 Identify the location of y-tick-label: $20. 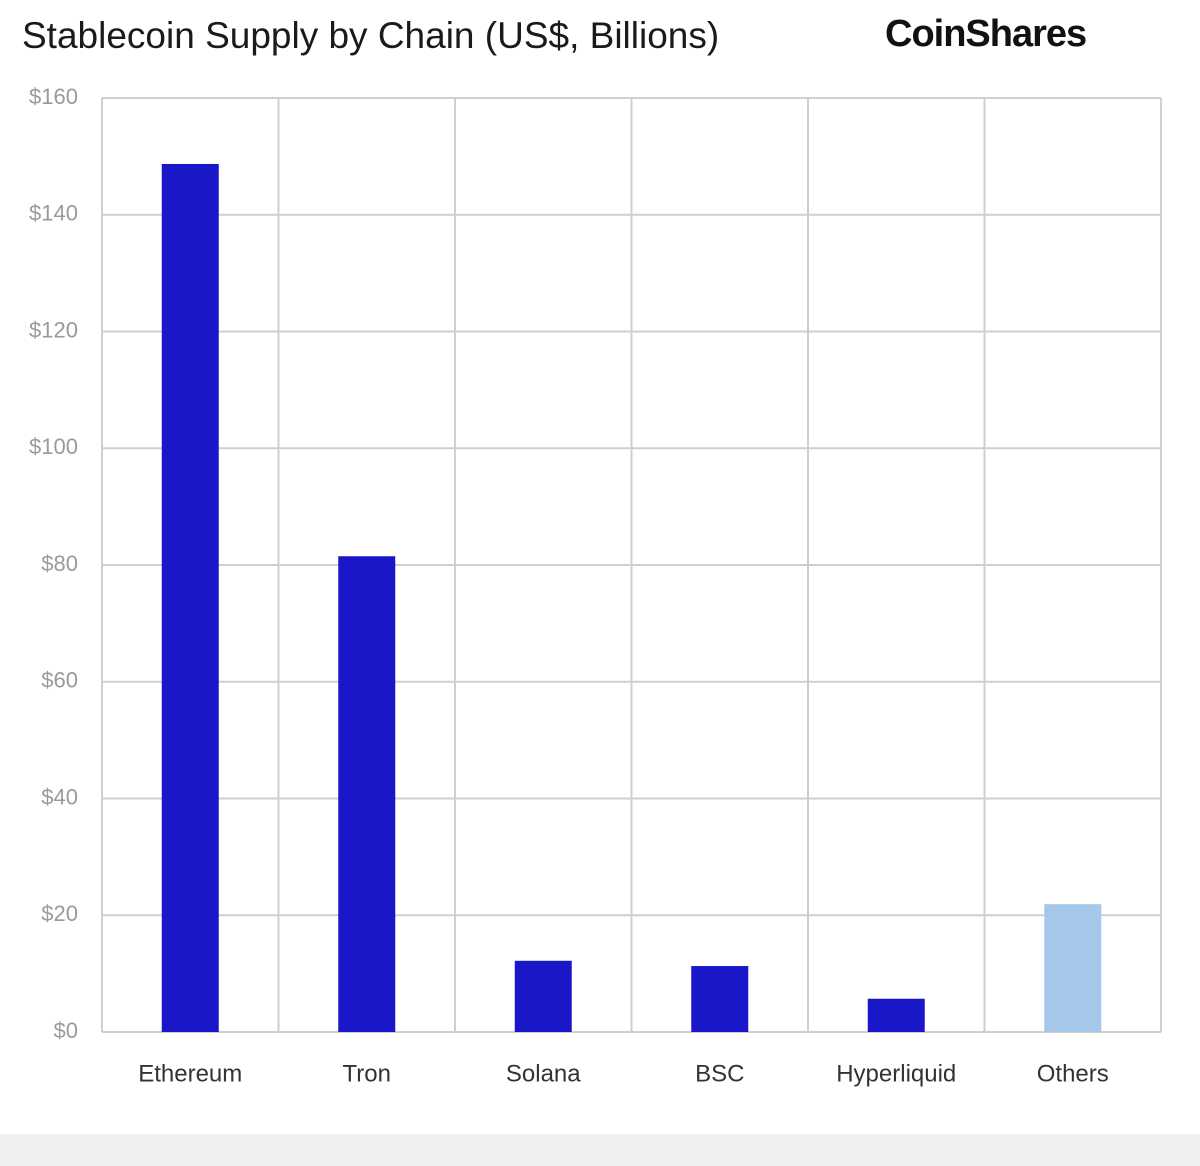
(59, 913).